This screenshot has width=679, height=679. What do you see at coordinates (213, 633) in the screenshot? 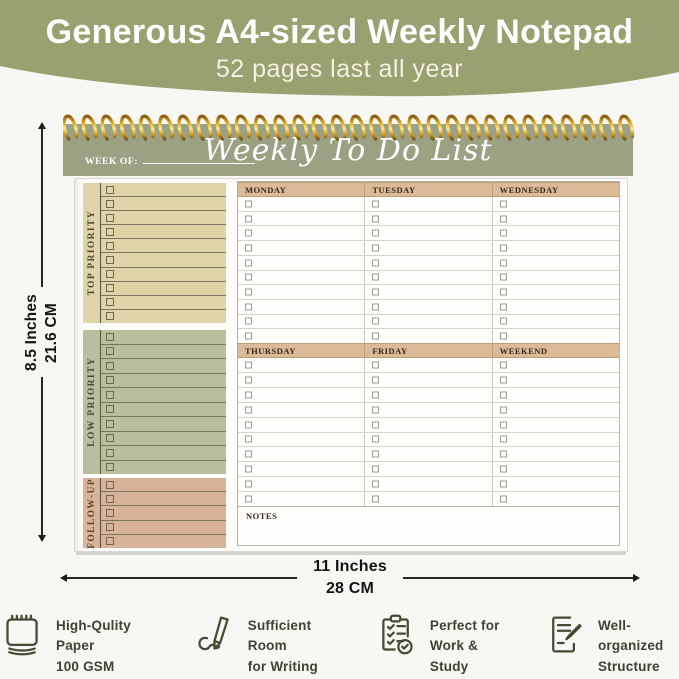
I see `pen-icon` at bounding box center [213, 633].